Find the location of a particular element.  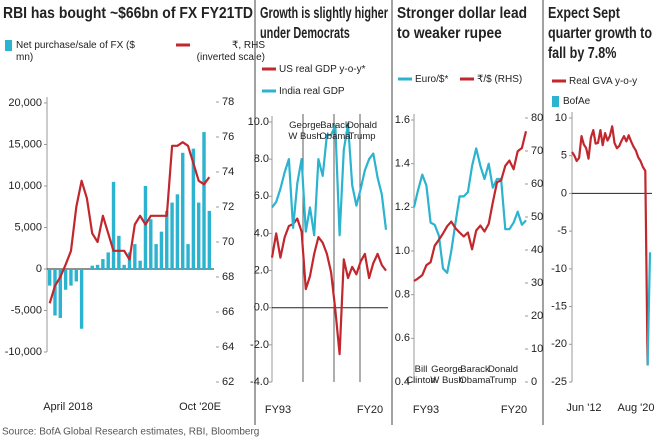

y2-tick-label: 74 is located at coordinates (228, 172).